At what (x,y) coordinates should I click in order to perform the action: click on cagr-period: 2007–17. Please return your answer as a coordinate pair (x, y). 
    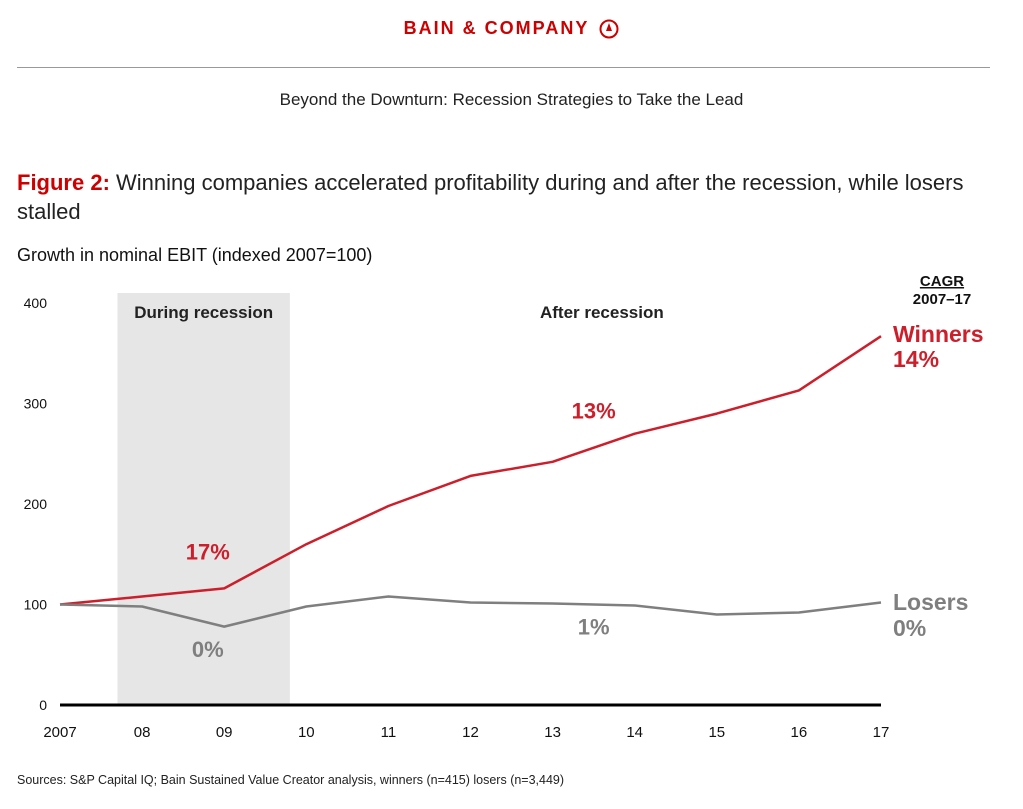
    Looking at the image, I should click on (942, 299).